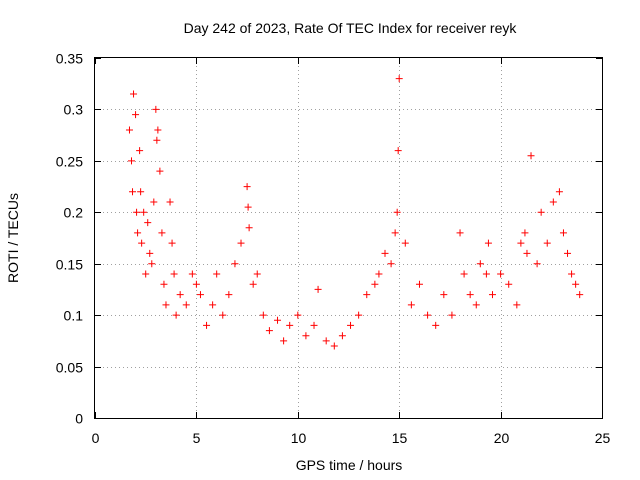 The height and width of the screenshot is (480, 640). Describe the element at coordinates (400, 438) in the screenshot. I see `x-tick-label: 15` at that location.